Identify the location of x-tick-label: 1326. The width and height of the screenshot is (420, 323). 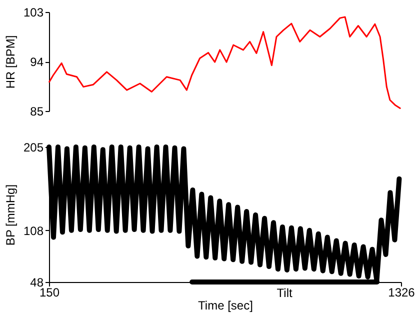
(402, 293).